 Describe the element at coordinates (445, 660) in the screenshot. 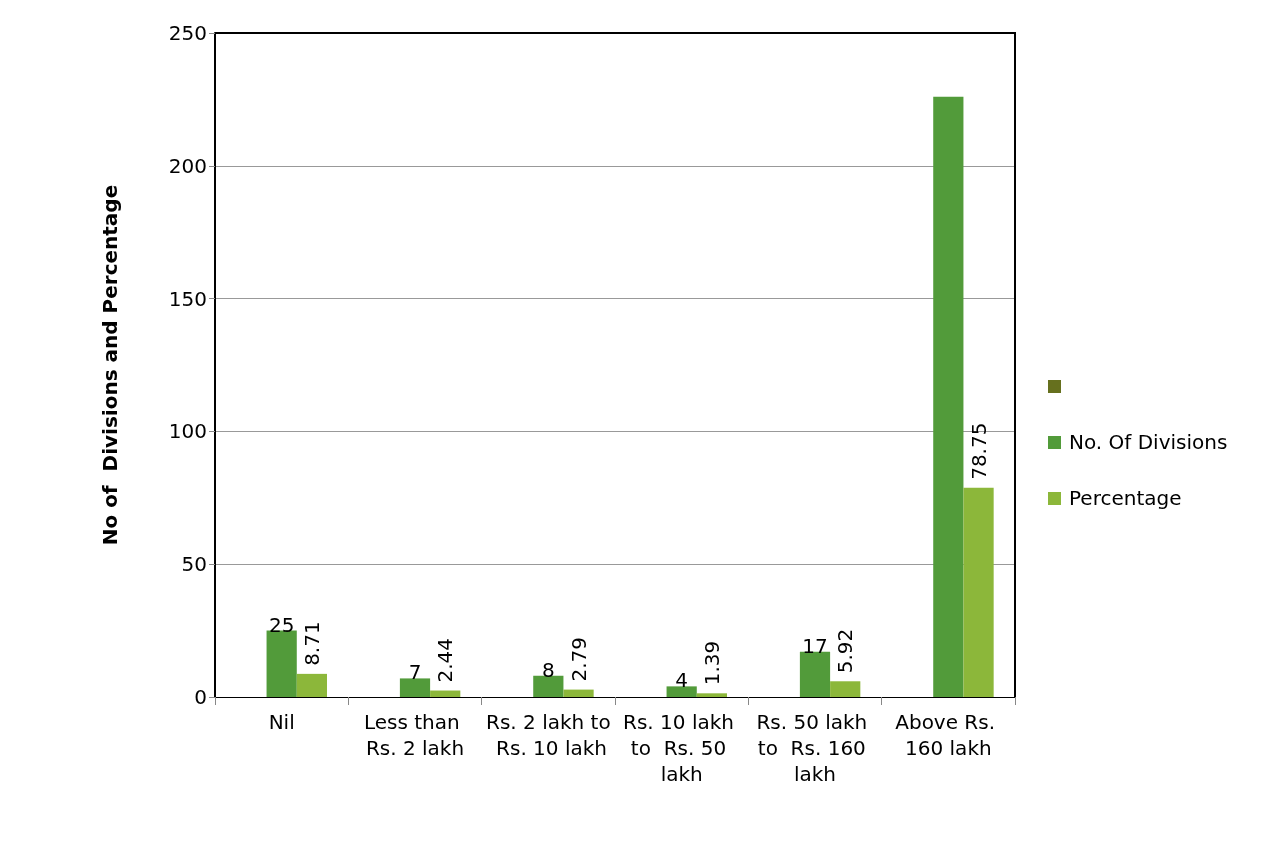

I see `data-label: 2.44` at that location.